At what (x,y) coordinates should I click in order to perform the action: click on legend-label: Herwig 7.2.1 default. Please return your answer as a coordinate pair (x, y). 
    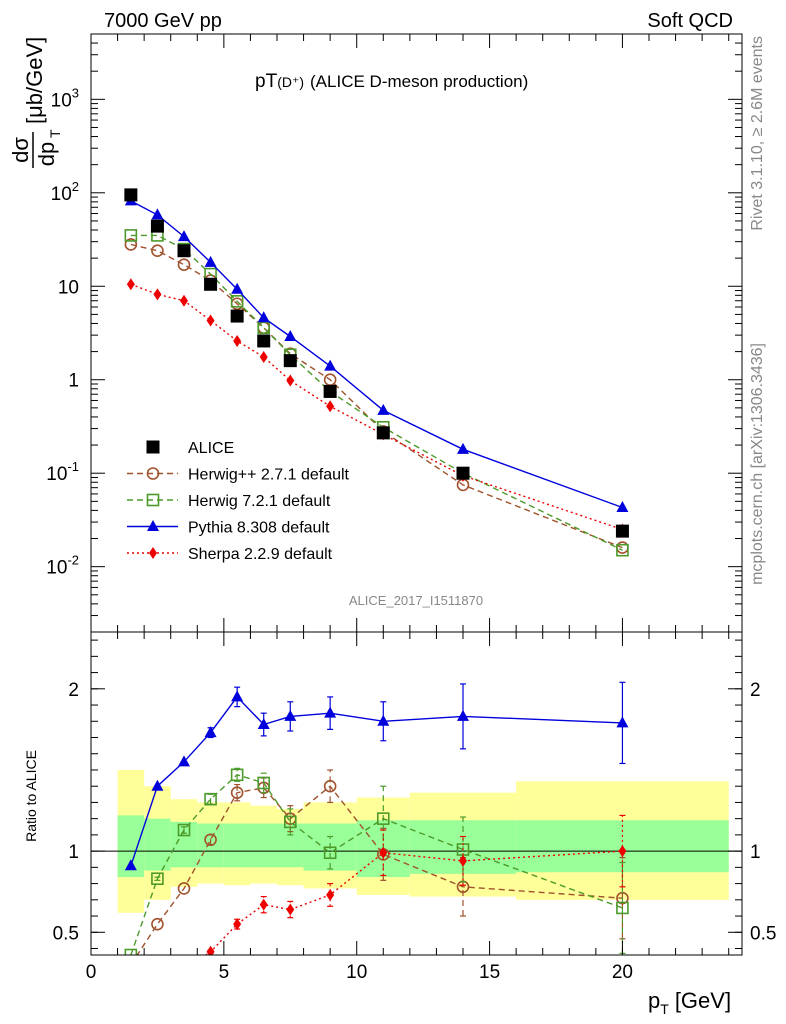
    Looking at the image, I should click on (259, 501).